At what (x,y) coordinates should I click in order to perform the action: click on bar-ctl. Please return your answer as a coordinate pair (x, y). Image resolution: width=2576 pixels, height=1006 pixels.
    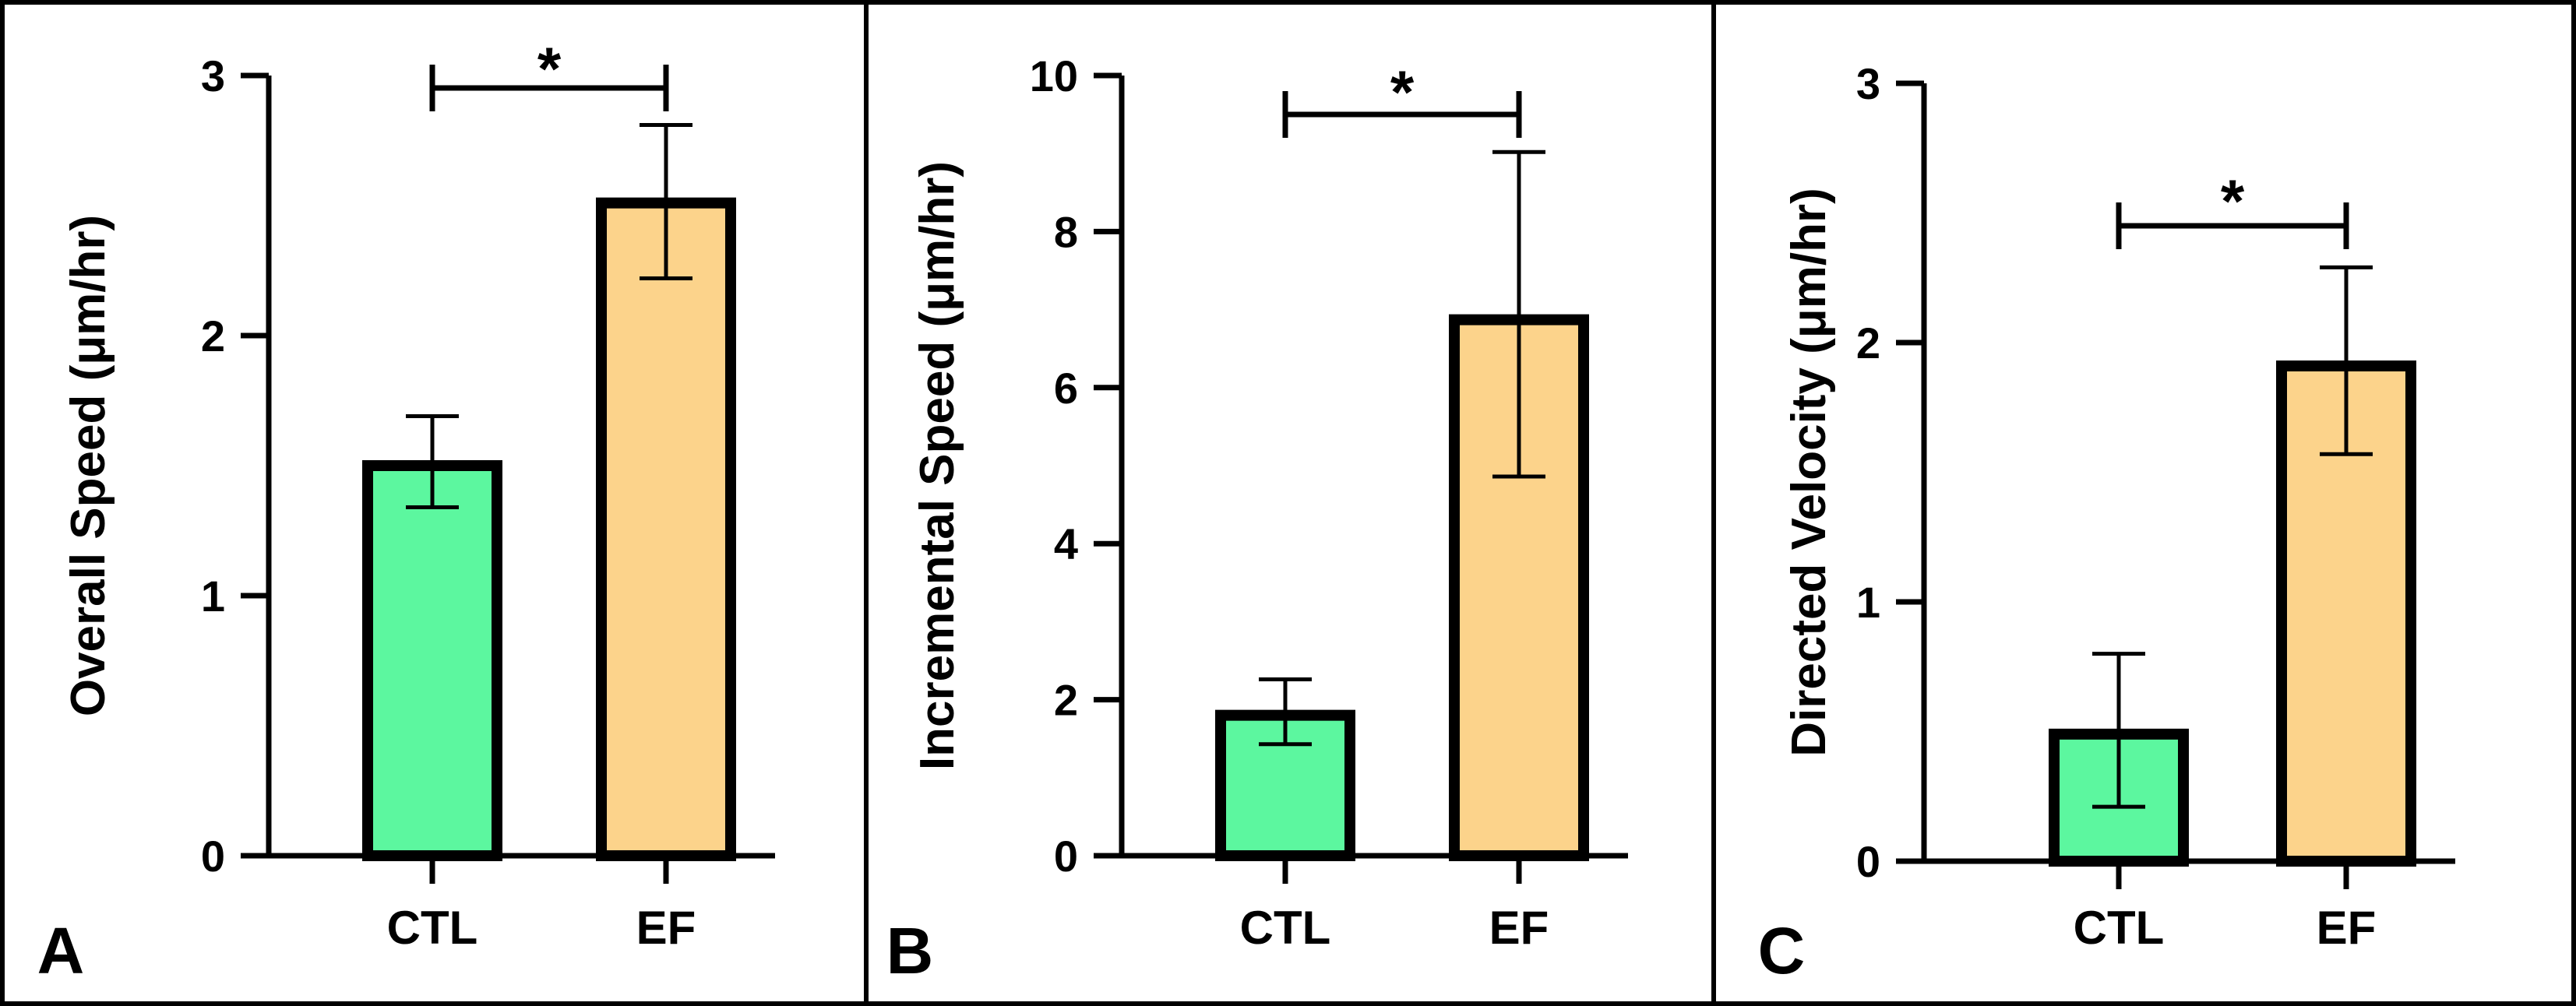
    Looking at the image, I should click on (432, 660).